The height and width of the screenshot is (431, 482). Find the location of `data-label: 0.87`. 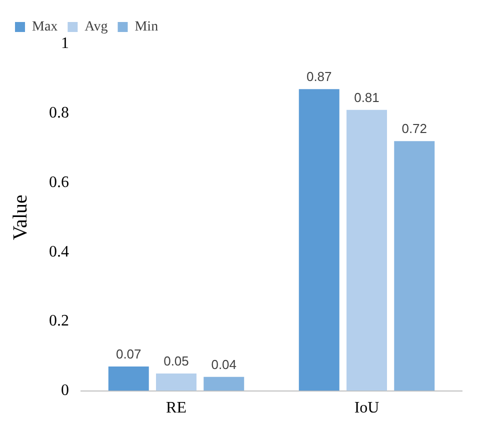

data-label: 0.87 is located at coordinates (319, 76).